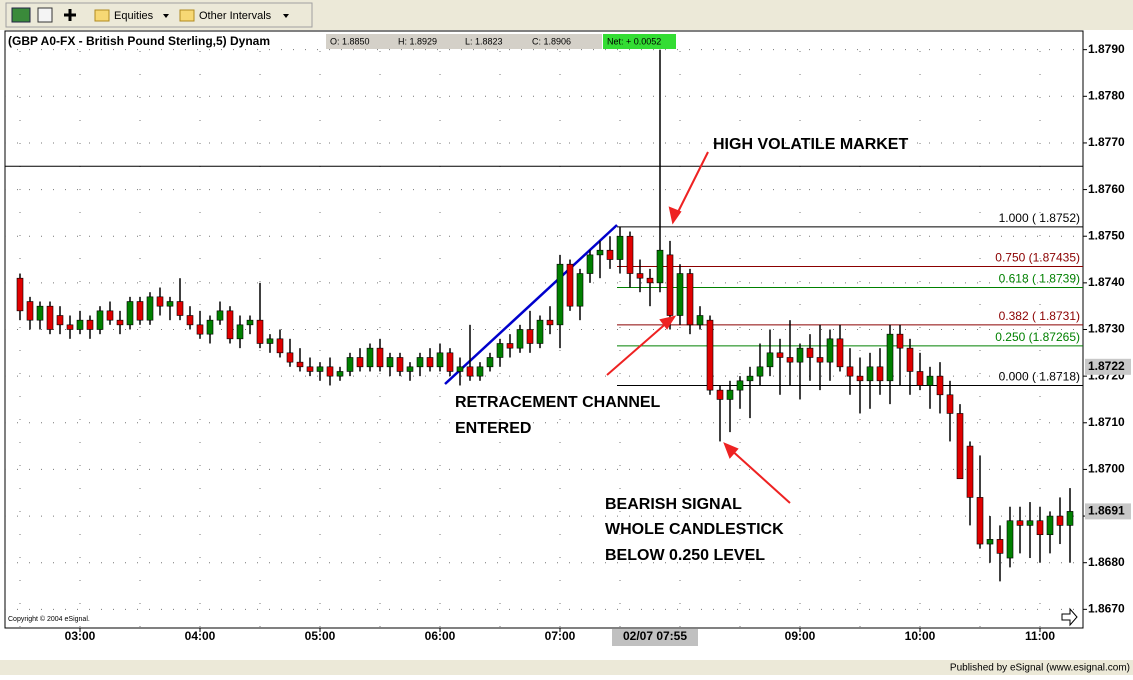 The height and width of the screenshot is (680, 1133). Describe the element at coordinates (1106, 469) in the screenshot. I see `y-tick-label: 1.8700` at that location.